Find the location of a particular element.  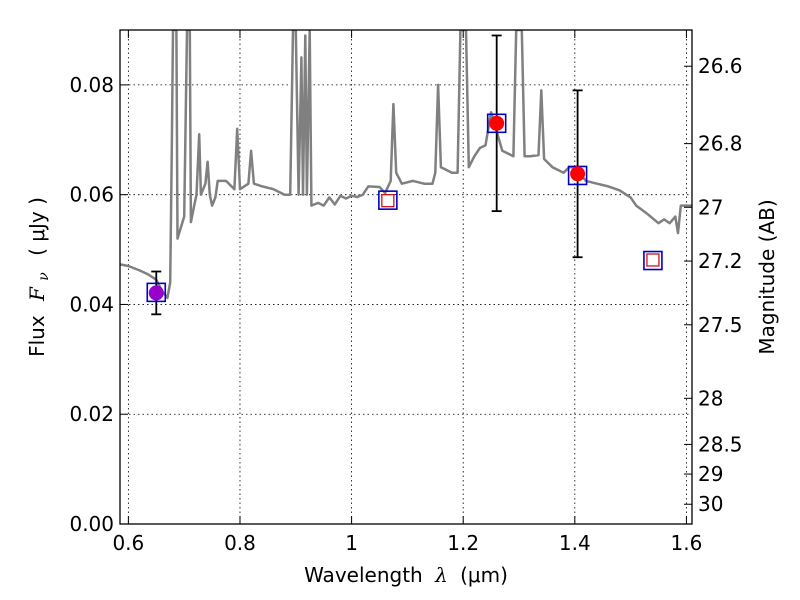

y-tick-label: 0.00 is located at coordinates (91, 524).